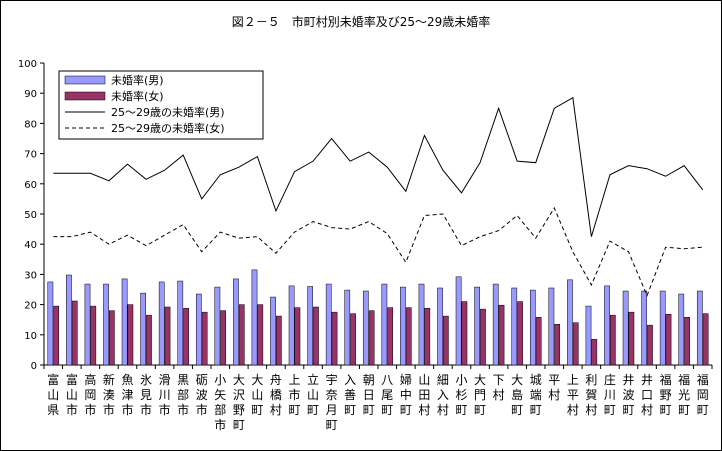 The image size is (722, 451). What do you see at coordinates (350, 395) in the screenshot?
I see `x-tick-label: 入善町` at bounding box center [350, 395].